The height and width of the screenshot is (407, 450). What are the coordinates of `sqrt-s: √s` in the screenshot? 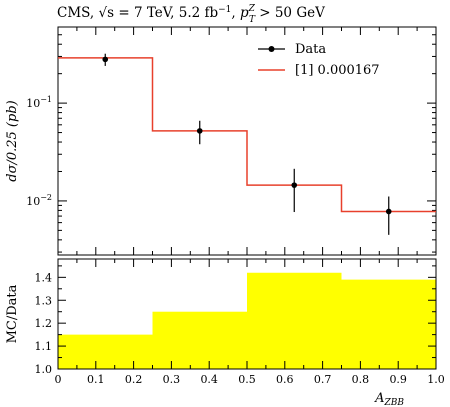 It's located at (107, 13).